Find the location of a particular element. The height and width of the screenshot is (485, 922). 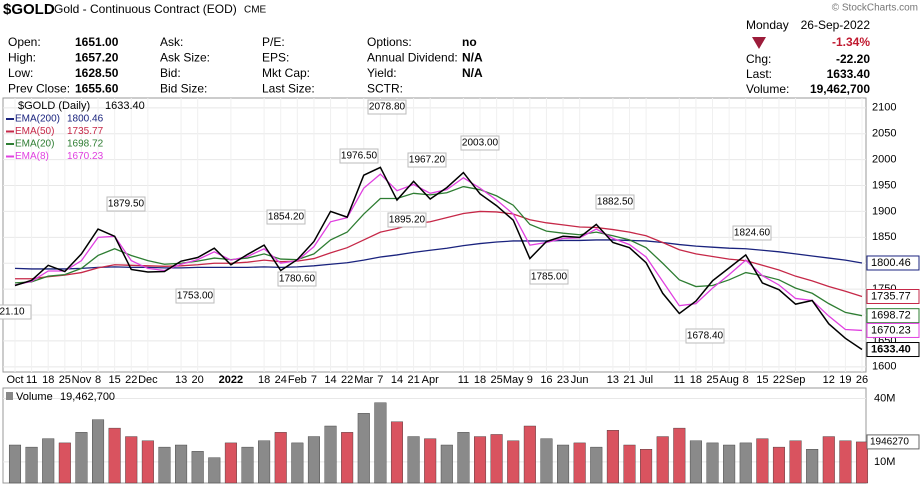

field-label: High: is located at coordinates (22, 58).